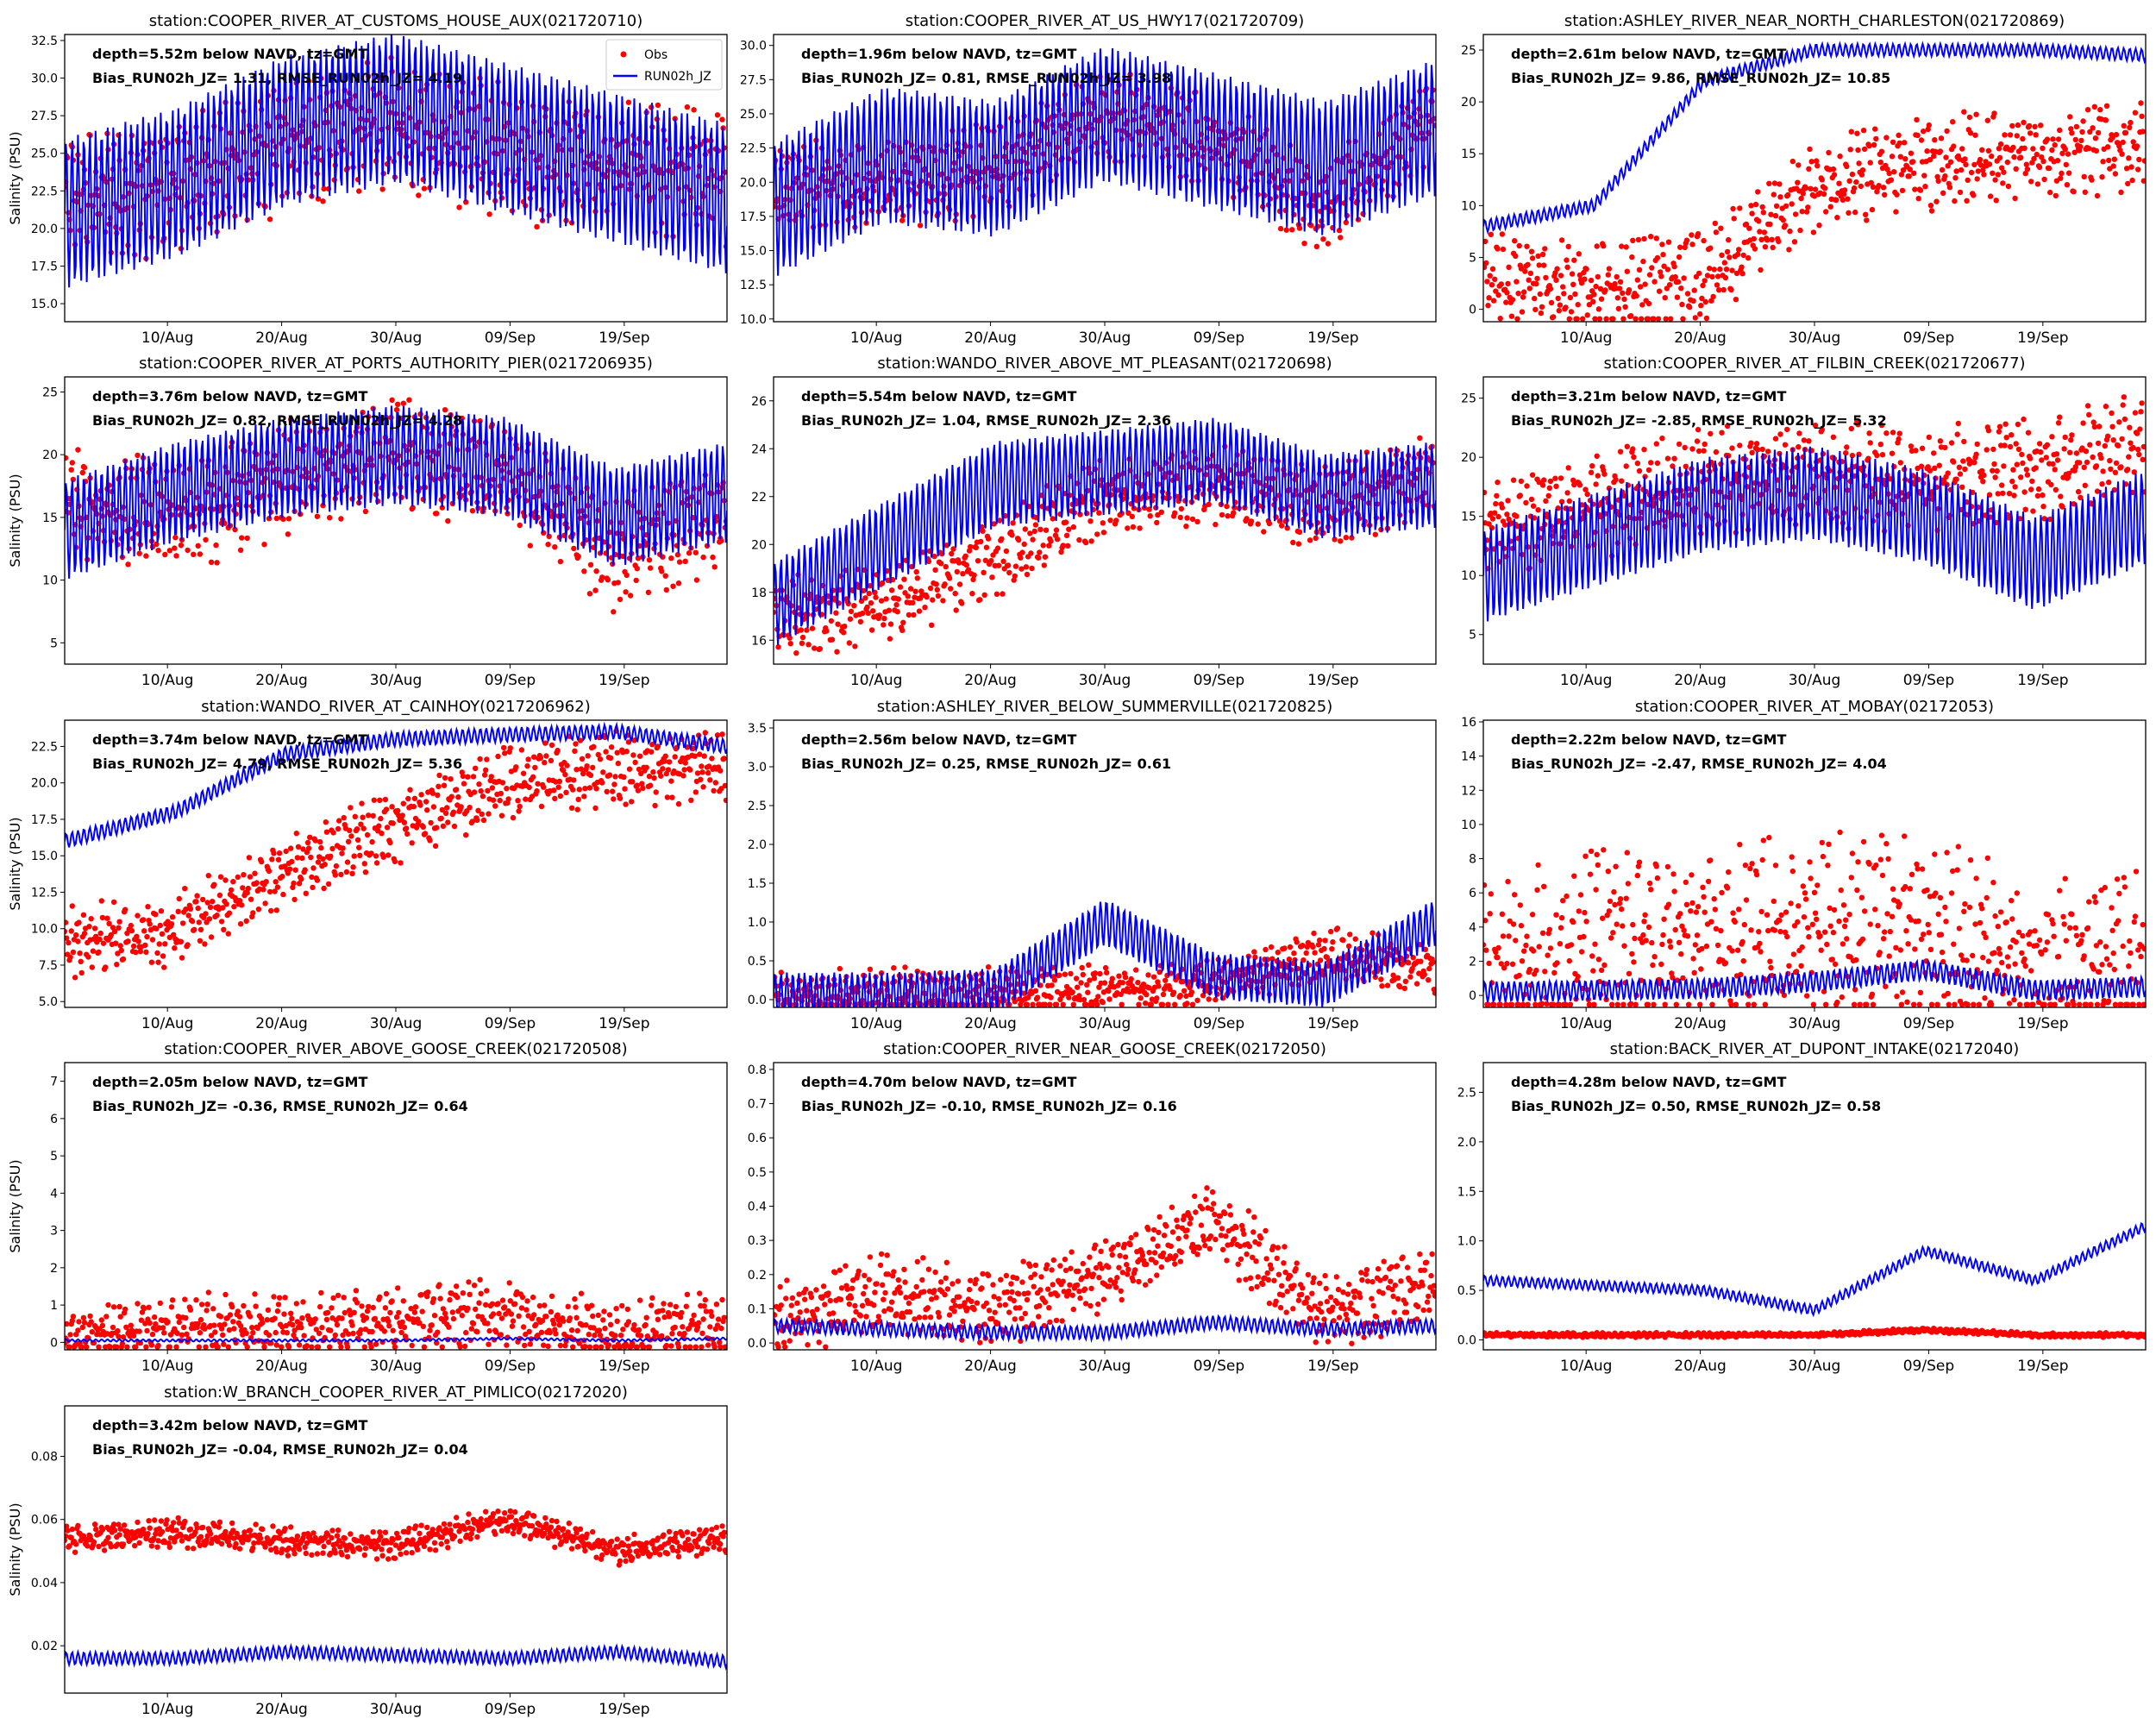 The width and height of the screenshot is (2156, 1725). I want to click on y-tick-label: 24, so click(759, 449).